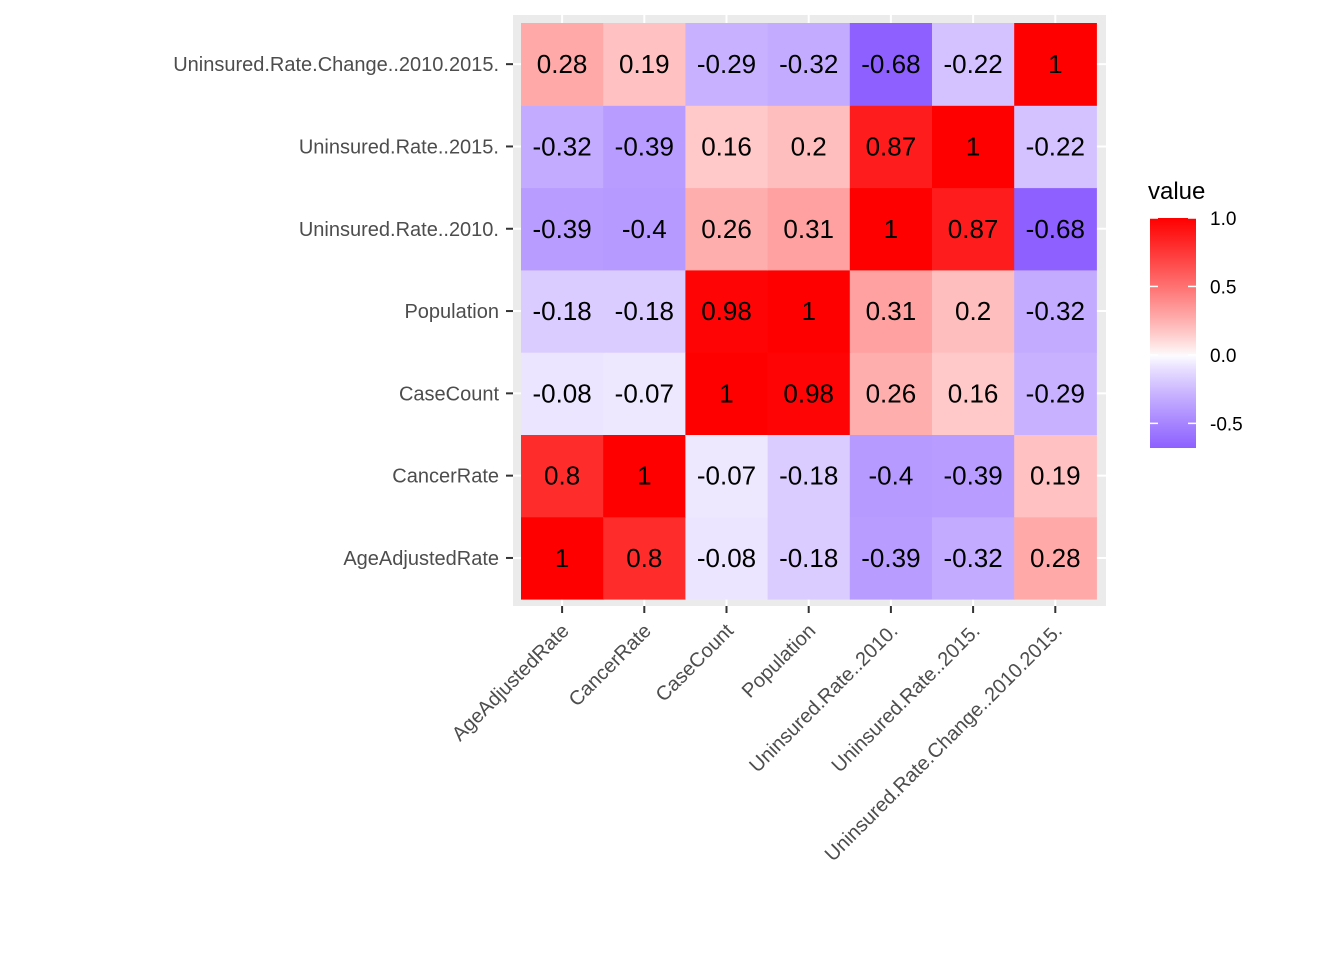 This screenshot has height=960, width=1344. What do you see at coordinates (610, 665) in the screenshot?
I see `x-axis-tick-label: CancerRate` at bounding box center [610, 665].